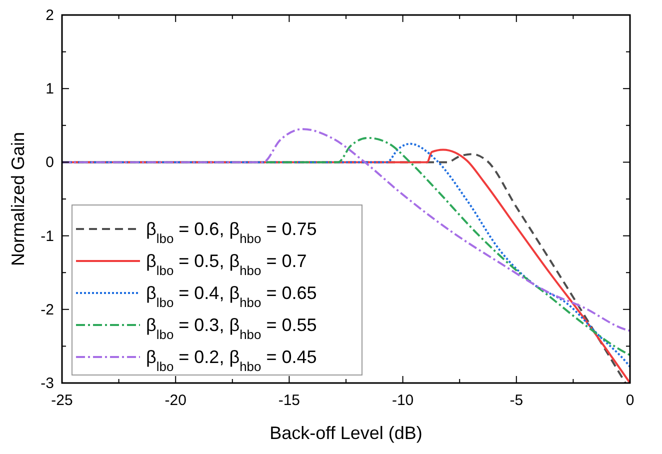 The image size is (662, 454). What do you see at coordinates (47, 236) in the screenshot?
I see `y-tick-label: -1` at bounding box center [47, 236].